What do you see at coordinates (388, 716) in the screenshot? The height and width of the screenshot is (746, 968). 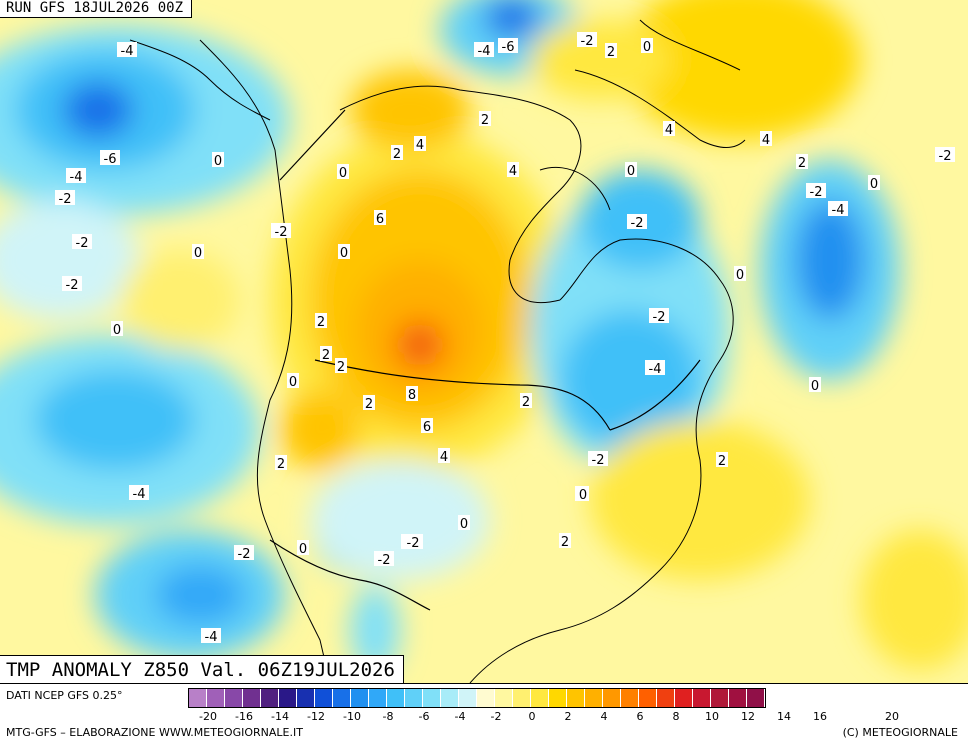 I see `color-scale-tick: -8` at bounding box center [388, 716].